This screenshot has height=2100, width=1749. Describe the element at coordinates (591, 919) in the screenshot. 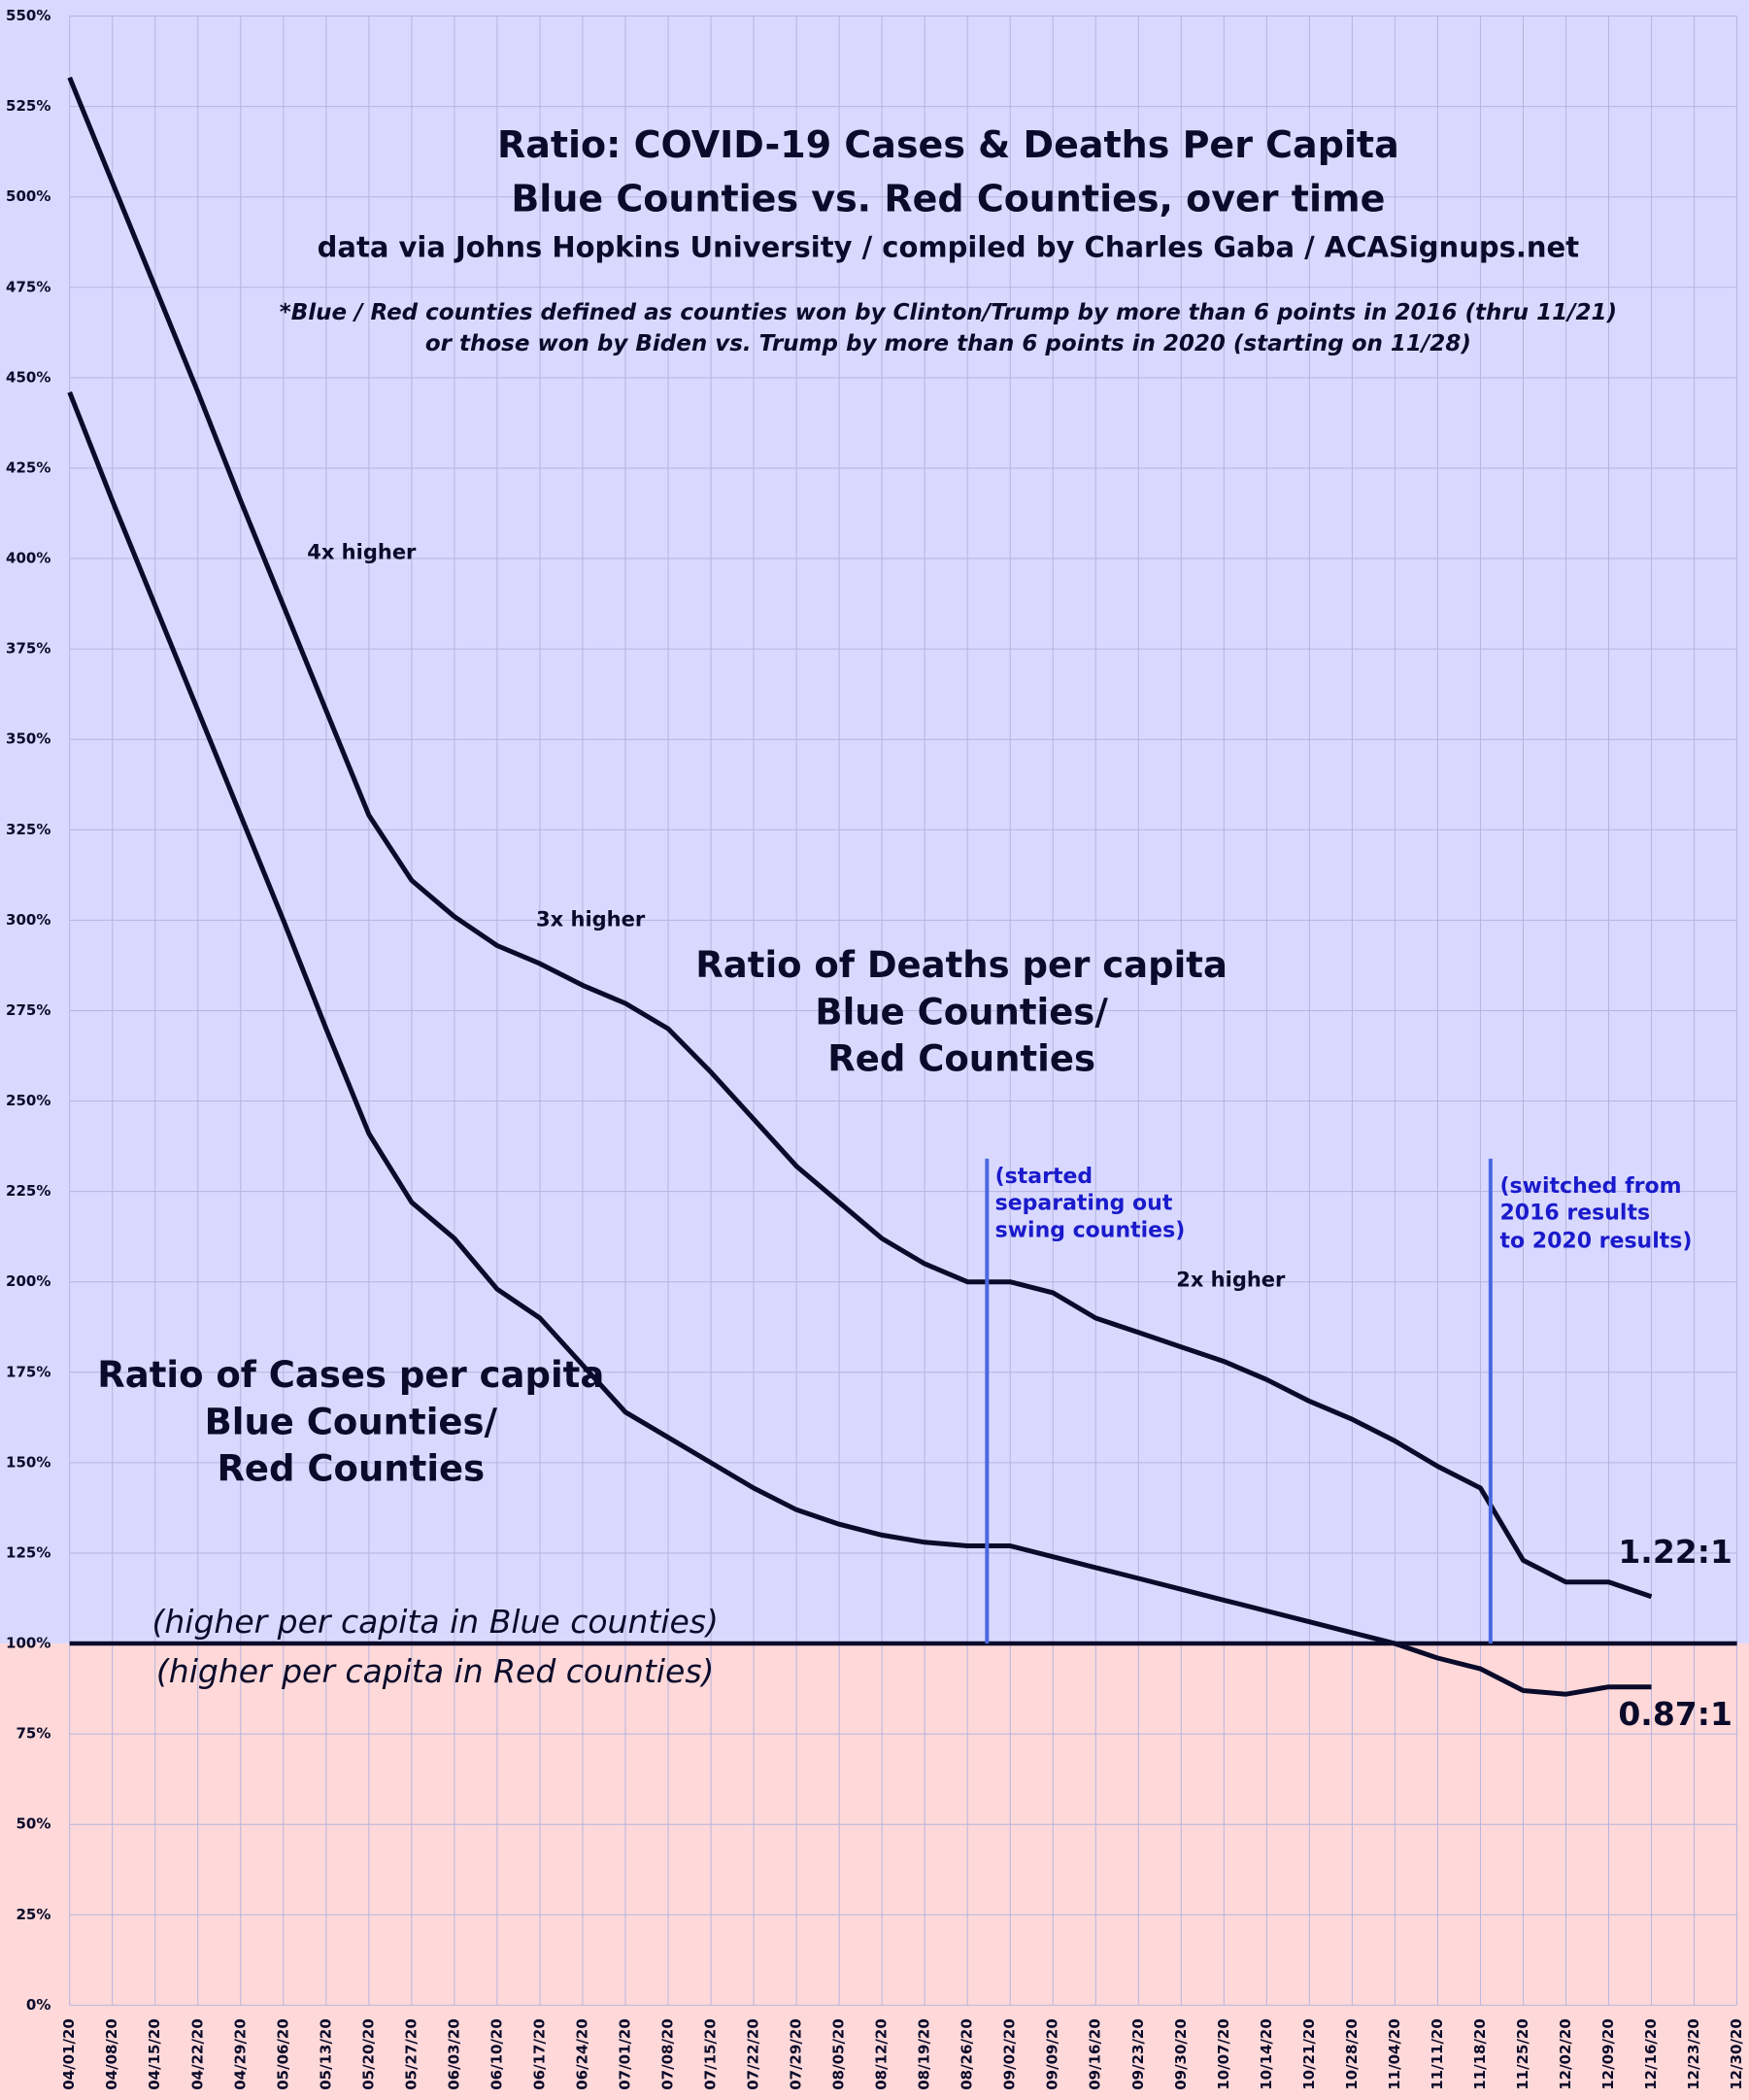

I see `annotation: 3x higher` at that location.